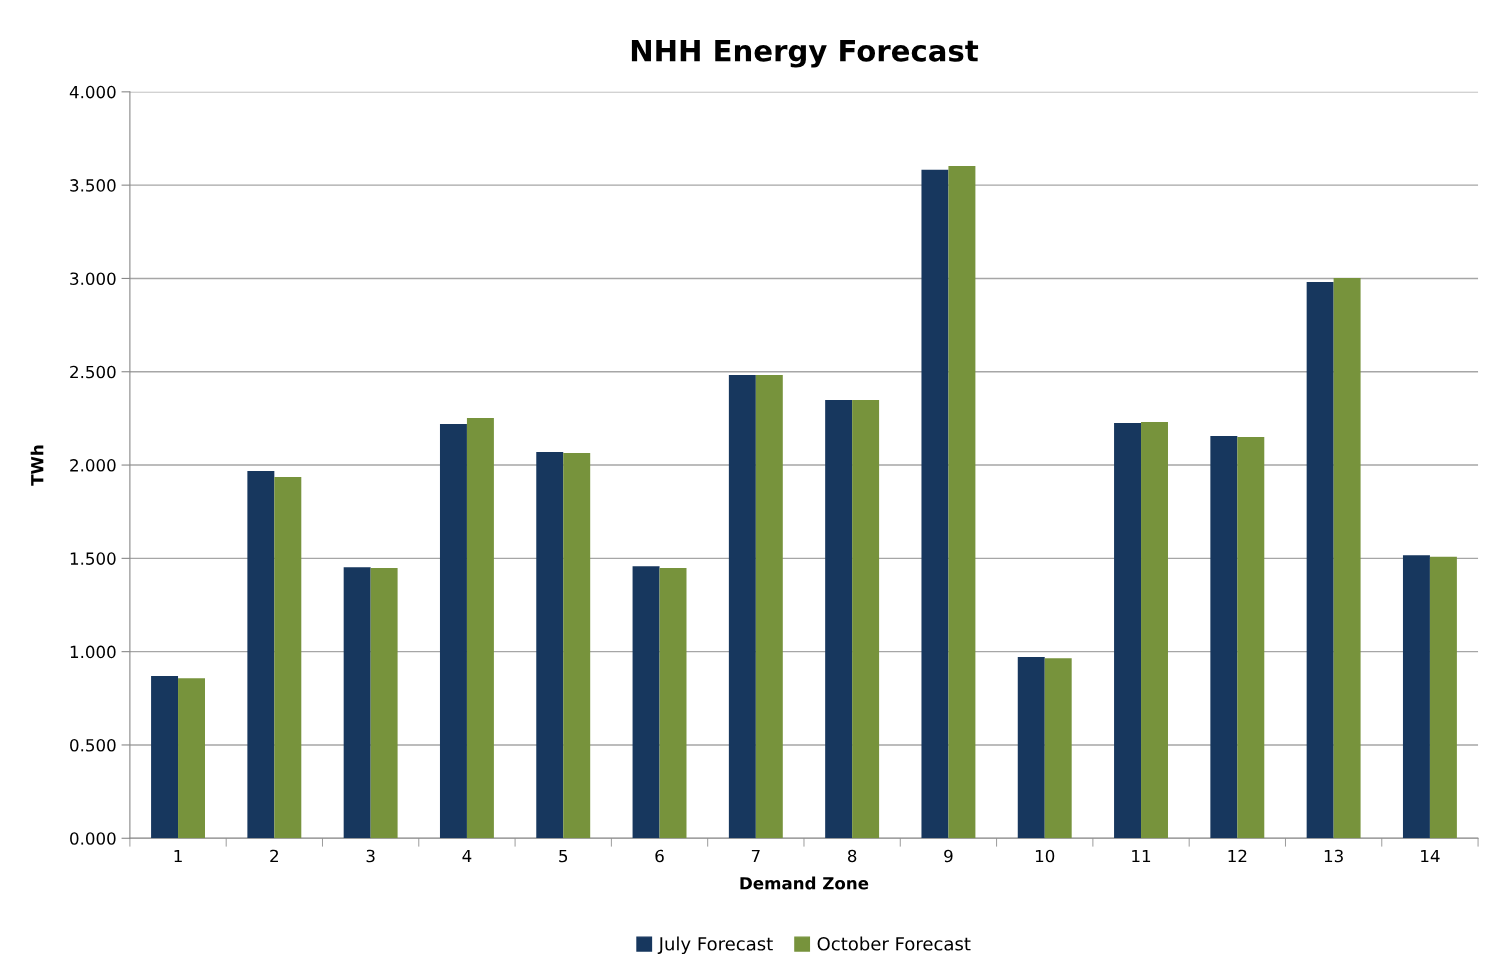  I want to click on y-tick-label: 4.000, so click(92, 92).